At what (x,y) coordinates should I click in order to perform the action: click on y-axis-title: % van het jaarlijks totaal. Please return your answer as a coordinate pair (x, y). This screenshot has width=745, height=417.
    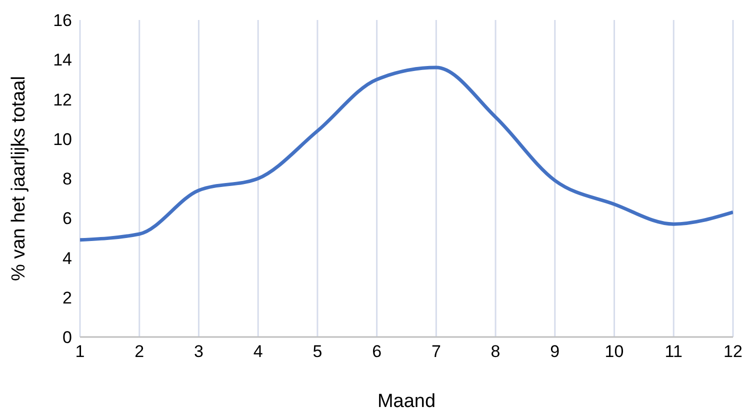
    Looking at the image, I should click on (19, 178).